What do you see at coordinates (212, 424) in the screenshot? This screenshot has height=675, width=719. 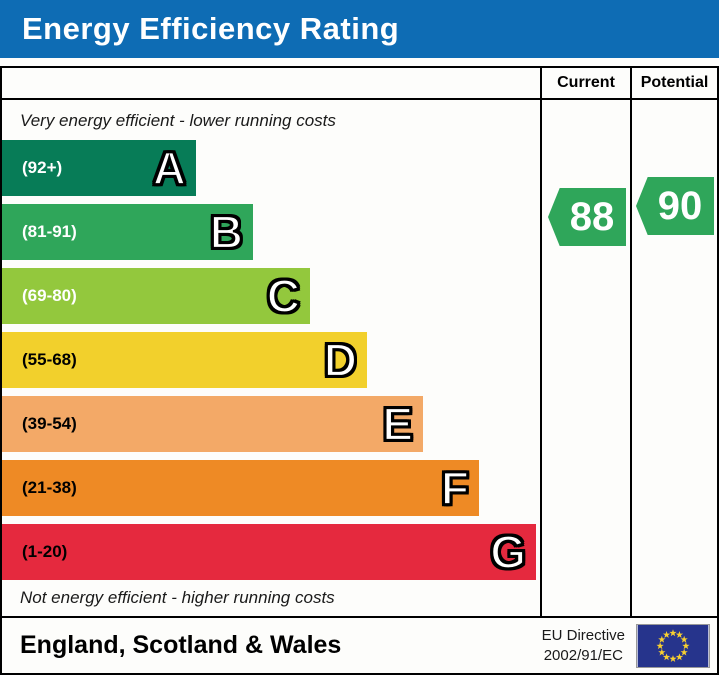 I see `band-e: (39-54) E` at bounding box center [212, 424].